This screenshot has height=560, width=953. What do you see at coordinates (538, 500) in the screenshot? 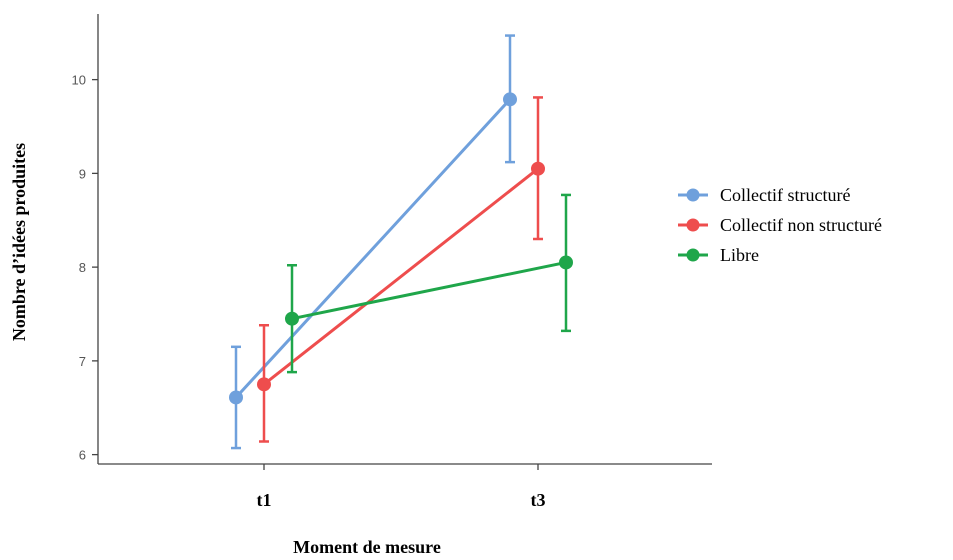
I see `x-tick-label: t3` at bounding box center [538, 500].